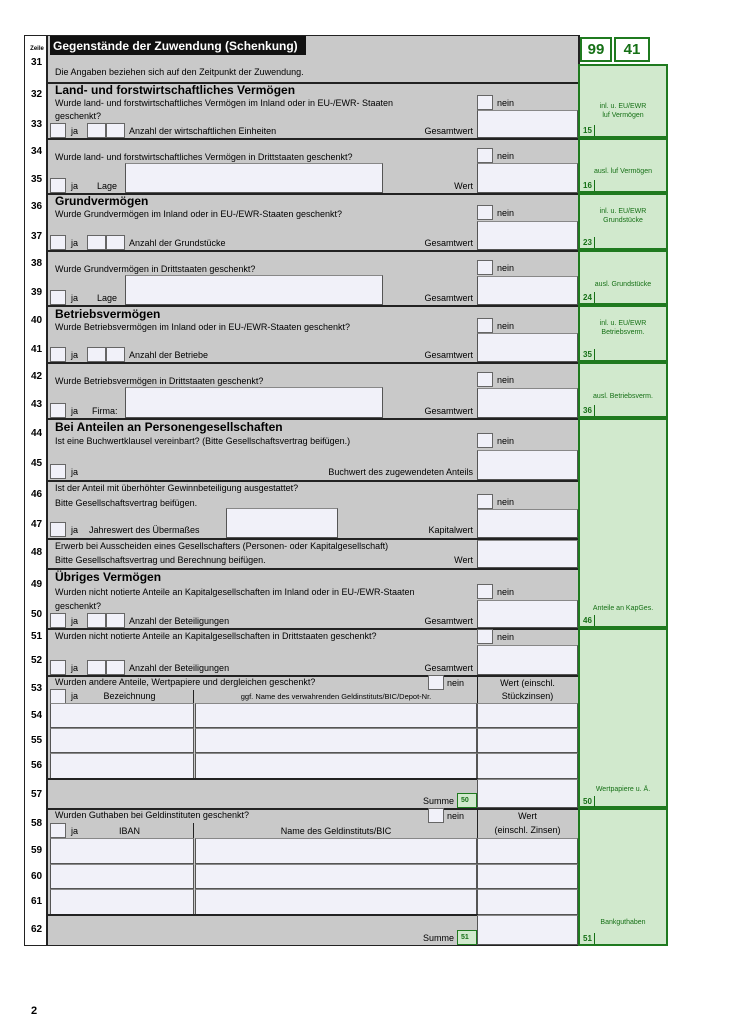 The width and height of the screenshot is (733, 1024). Describe the element at coordinates (36, 320) in the screenshot. I see `line-number: 40` at that location.